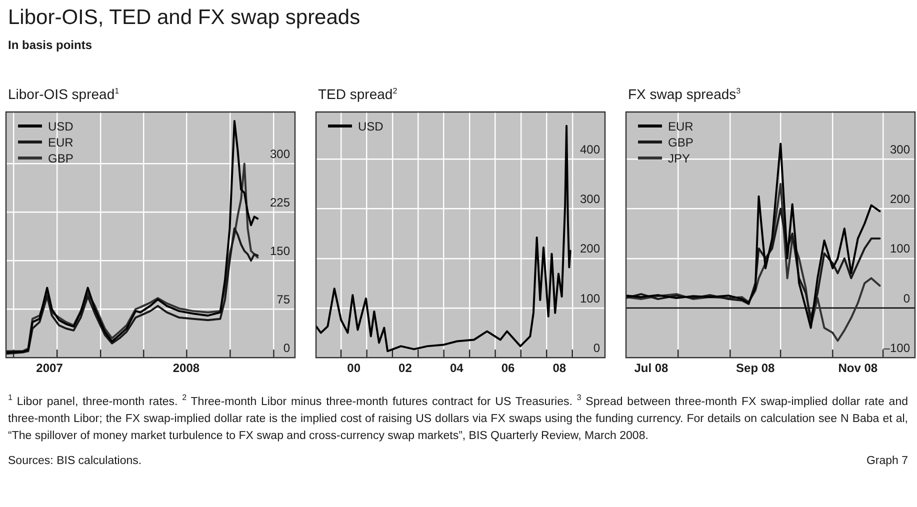 This screenshot has width=917, height=507. Describe the element at coordinates (75, 461) in the screenshot. I see `source-note: Sources: BIS calculations.` at that location.